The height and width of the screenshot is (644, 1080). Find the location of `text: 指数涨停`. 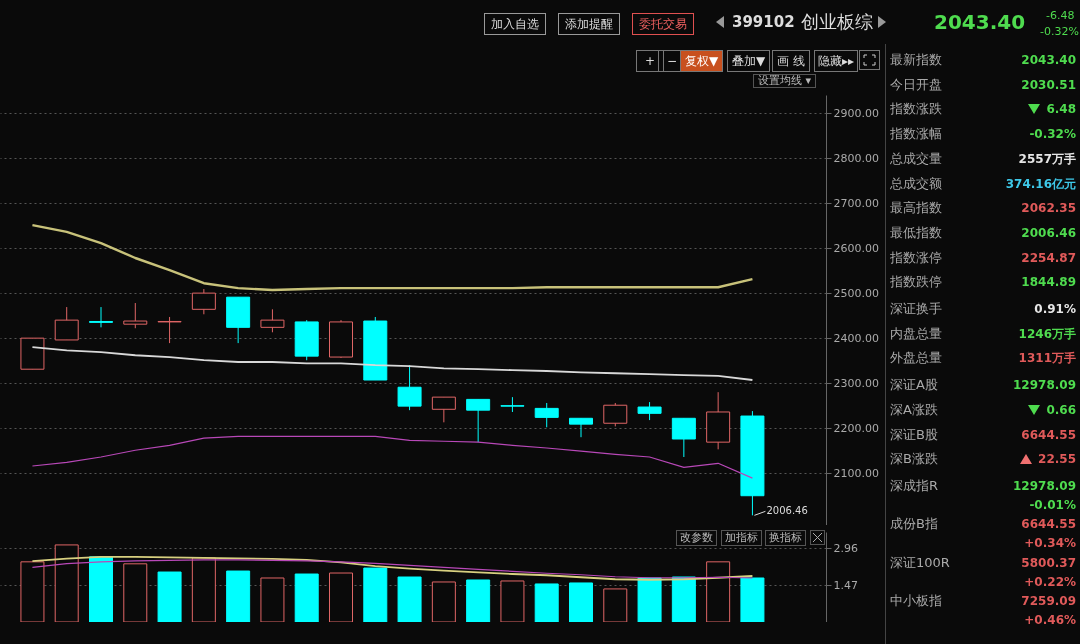

text: 指数涨停 is located at coordinates (916, 257).